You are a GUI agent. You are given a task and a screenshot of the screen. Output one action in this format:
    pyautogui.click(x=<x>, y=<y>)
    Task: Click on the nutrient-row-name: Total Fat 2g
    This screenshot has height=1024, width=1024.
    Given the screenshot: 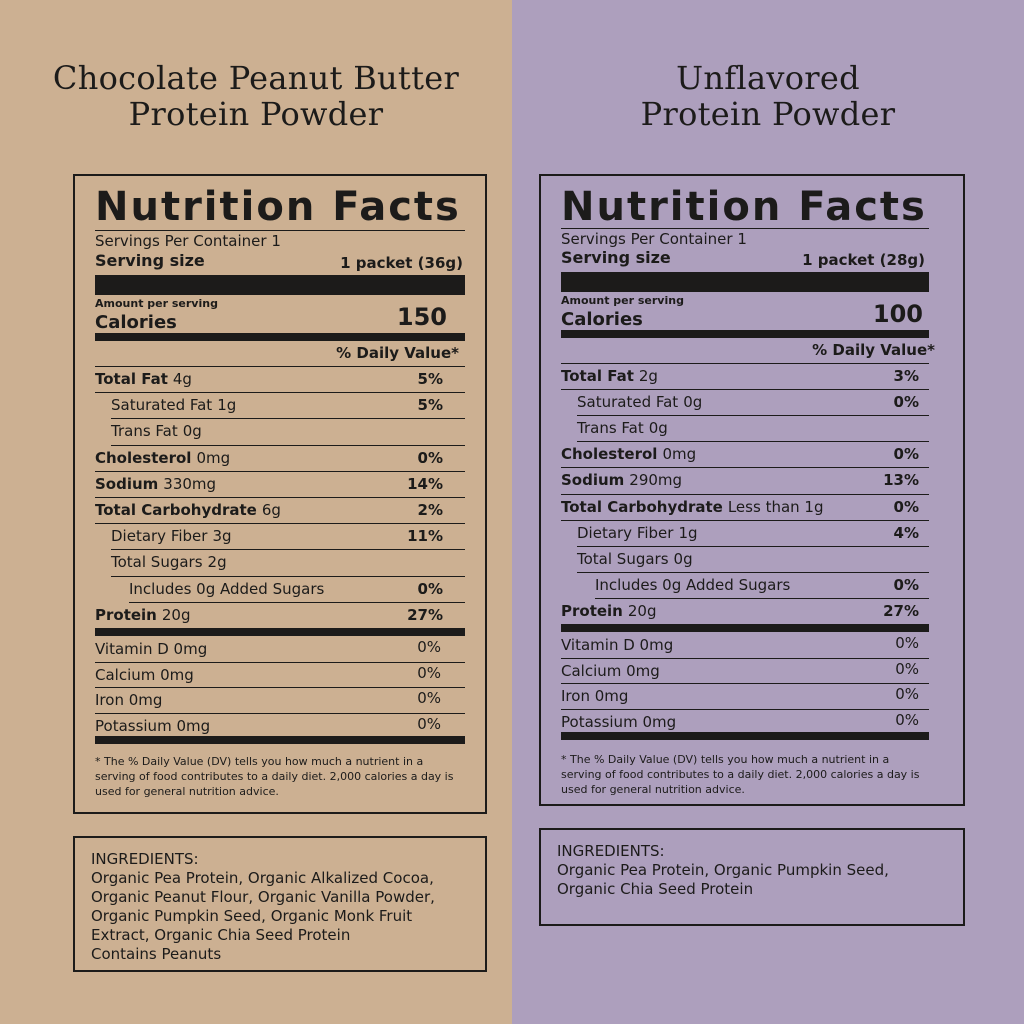 What is the action you would take?
    pyautogui.click(x=609, y=376)
    